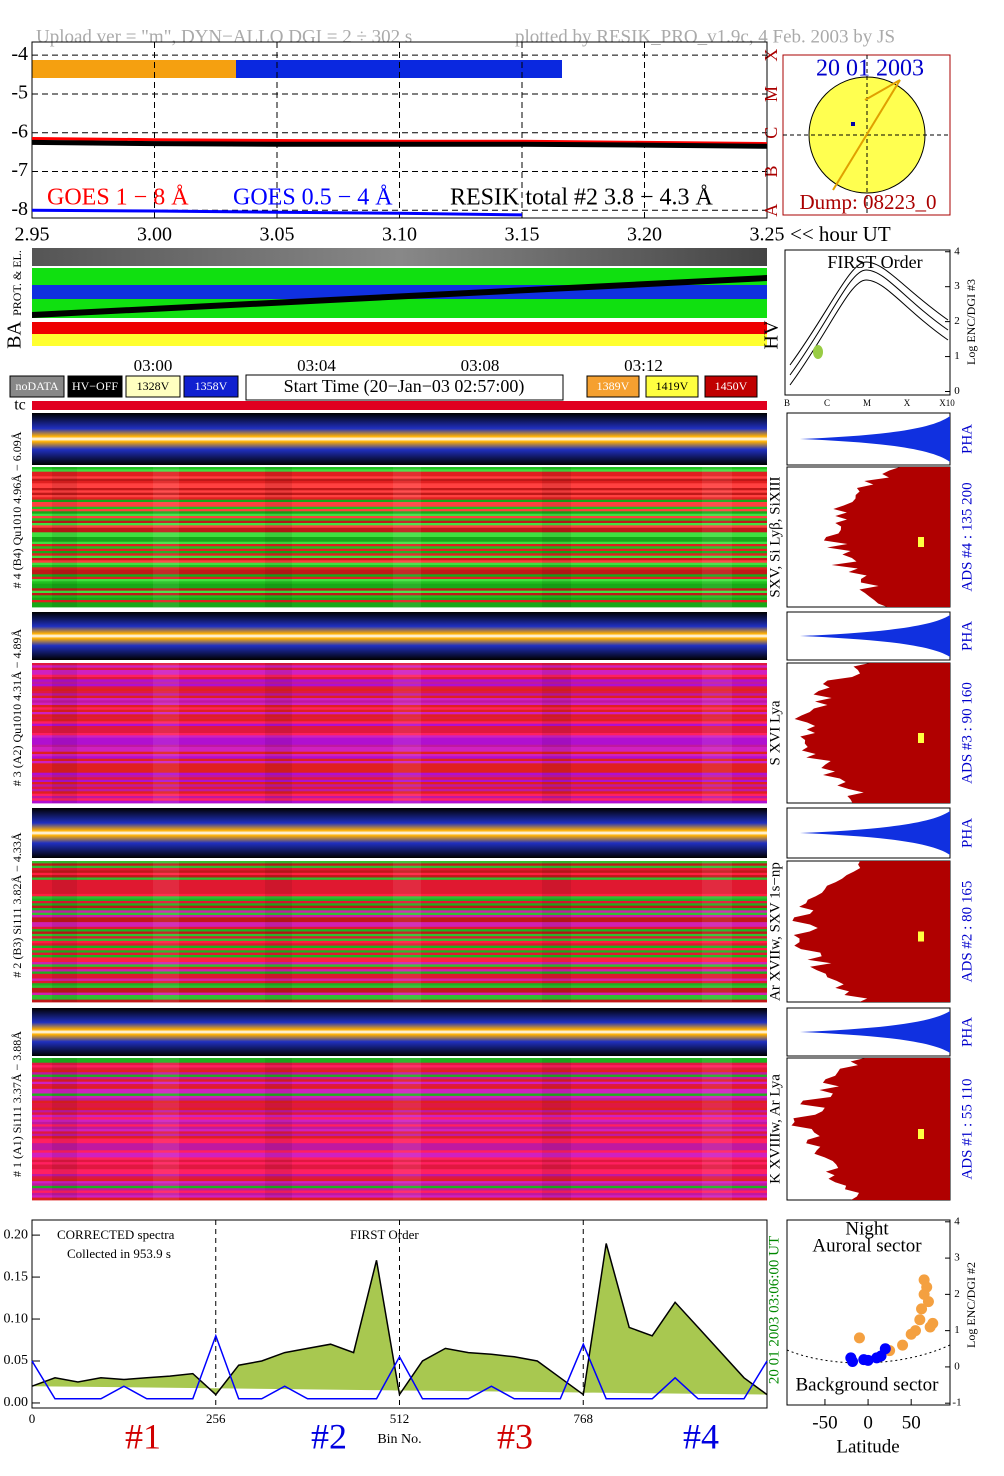 The image size is (1004, 1476). Describe the element at coordinates (17, 509) in the screenshot. I see `channel-label: # 4 (B4) Qu1010 4.96Å − 6.09Å` at that location.